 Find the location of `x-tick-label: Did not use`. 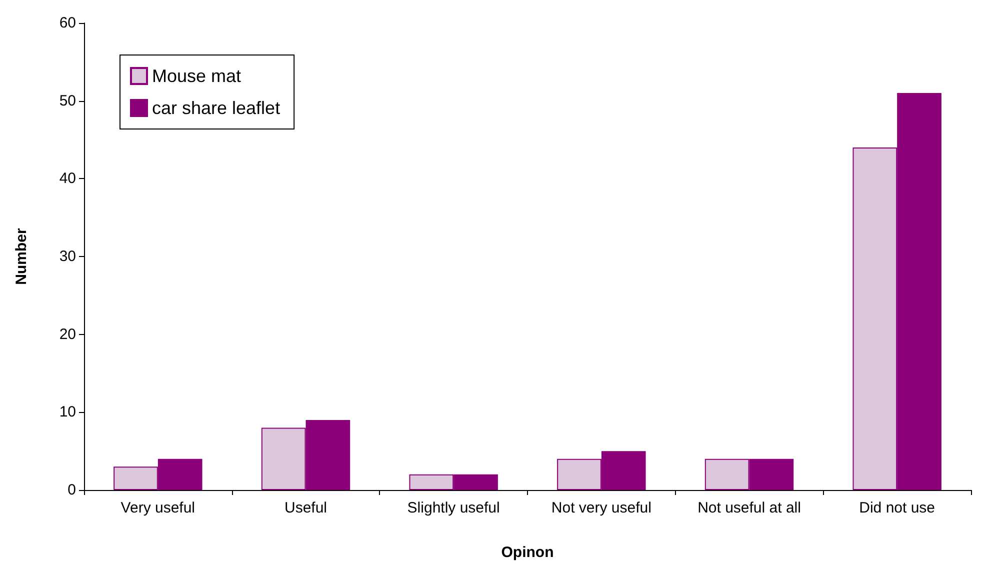

x-tick-label: Did not use is located at coordinates (897, 508).